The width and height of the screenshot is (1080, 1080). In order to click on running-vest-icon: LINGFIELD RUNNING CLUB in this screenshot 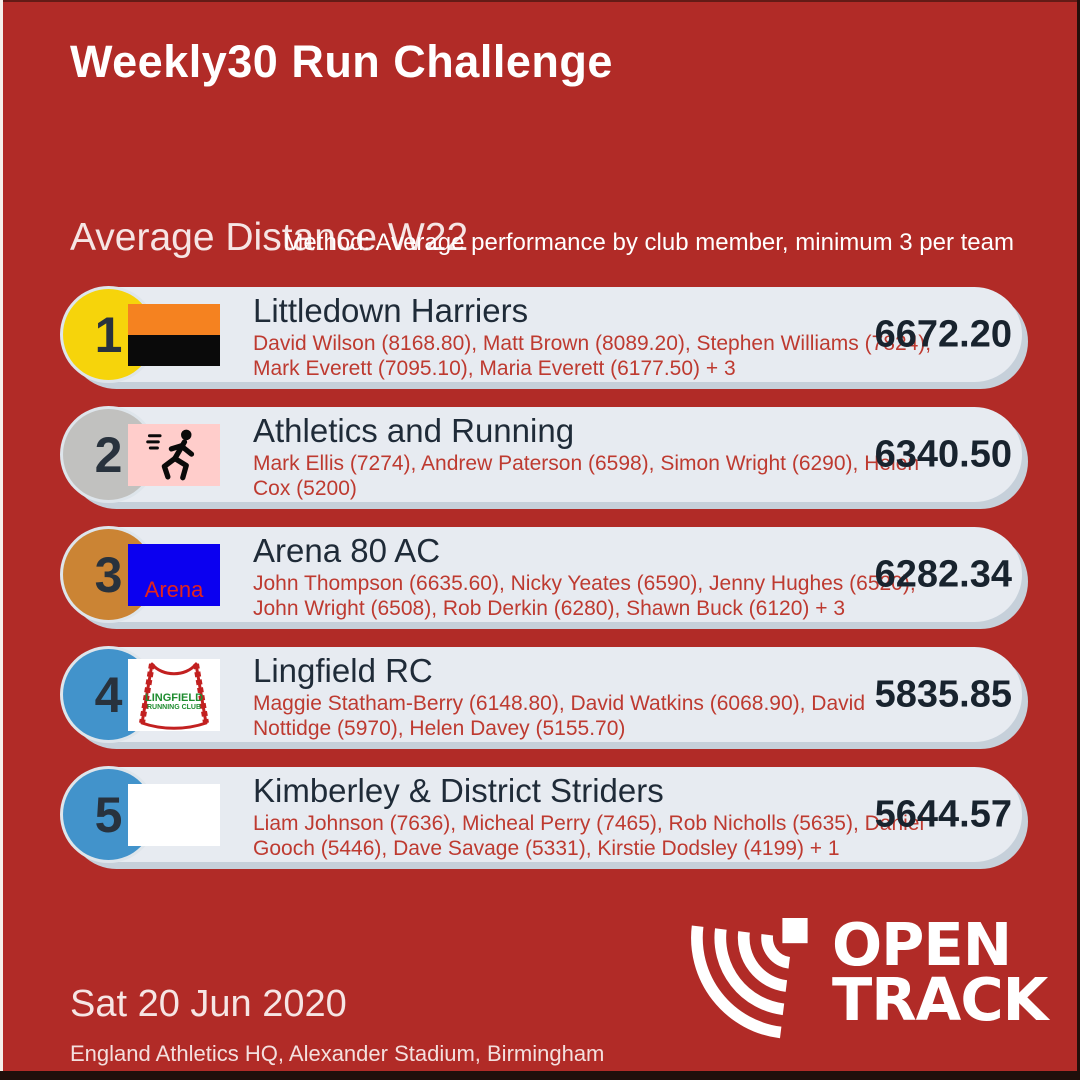, I will do `click(174, 694)`.